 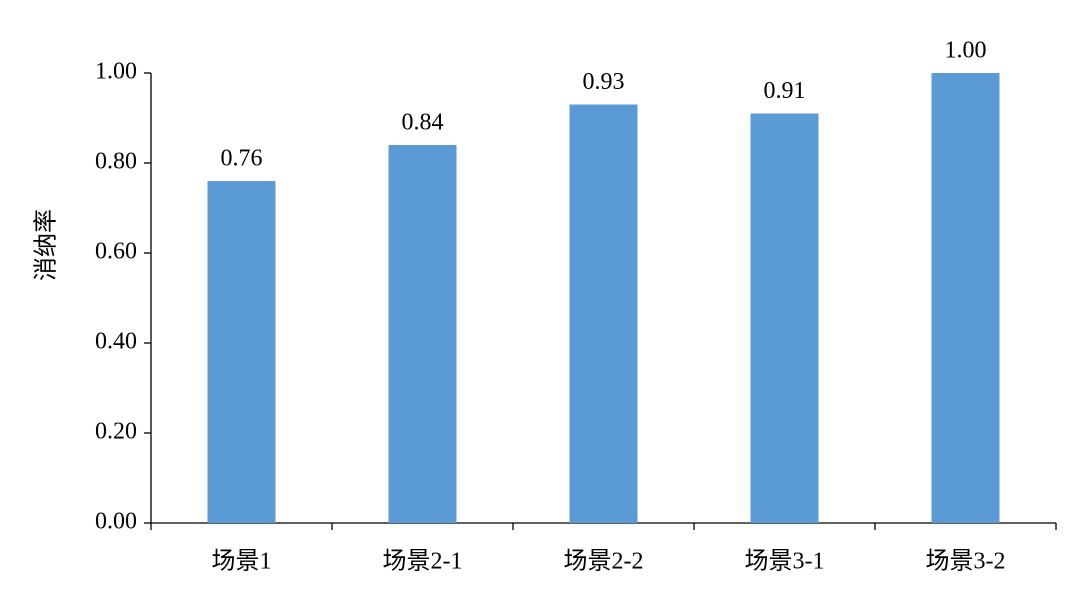 What do you see at coordinates (966, 51) in the screenshot?
I see `value-label: 1.00` at bounding box center [966, 51].